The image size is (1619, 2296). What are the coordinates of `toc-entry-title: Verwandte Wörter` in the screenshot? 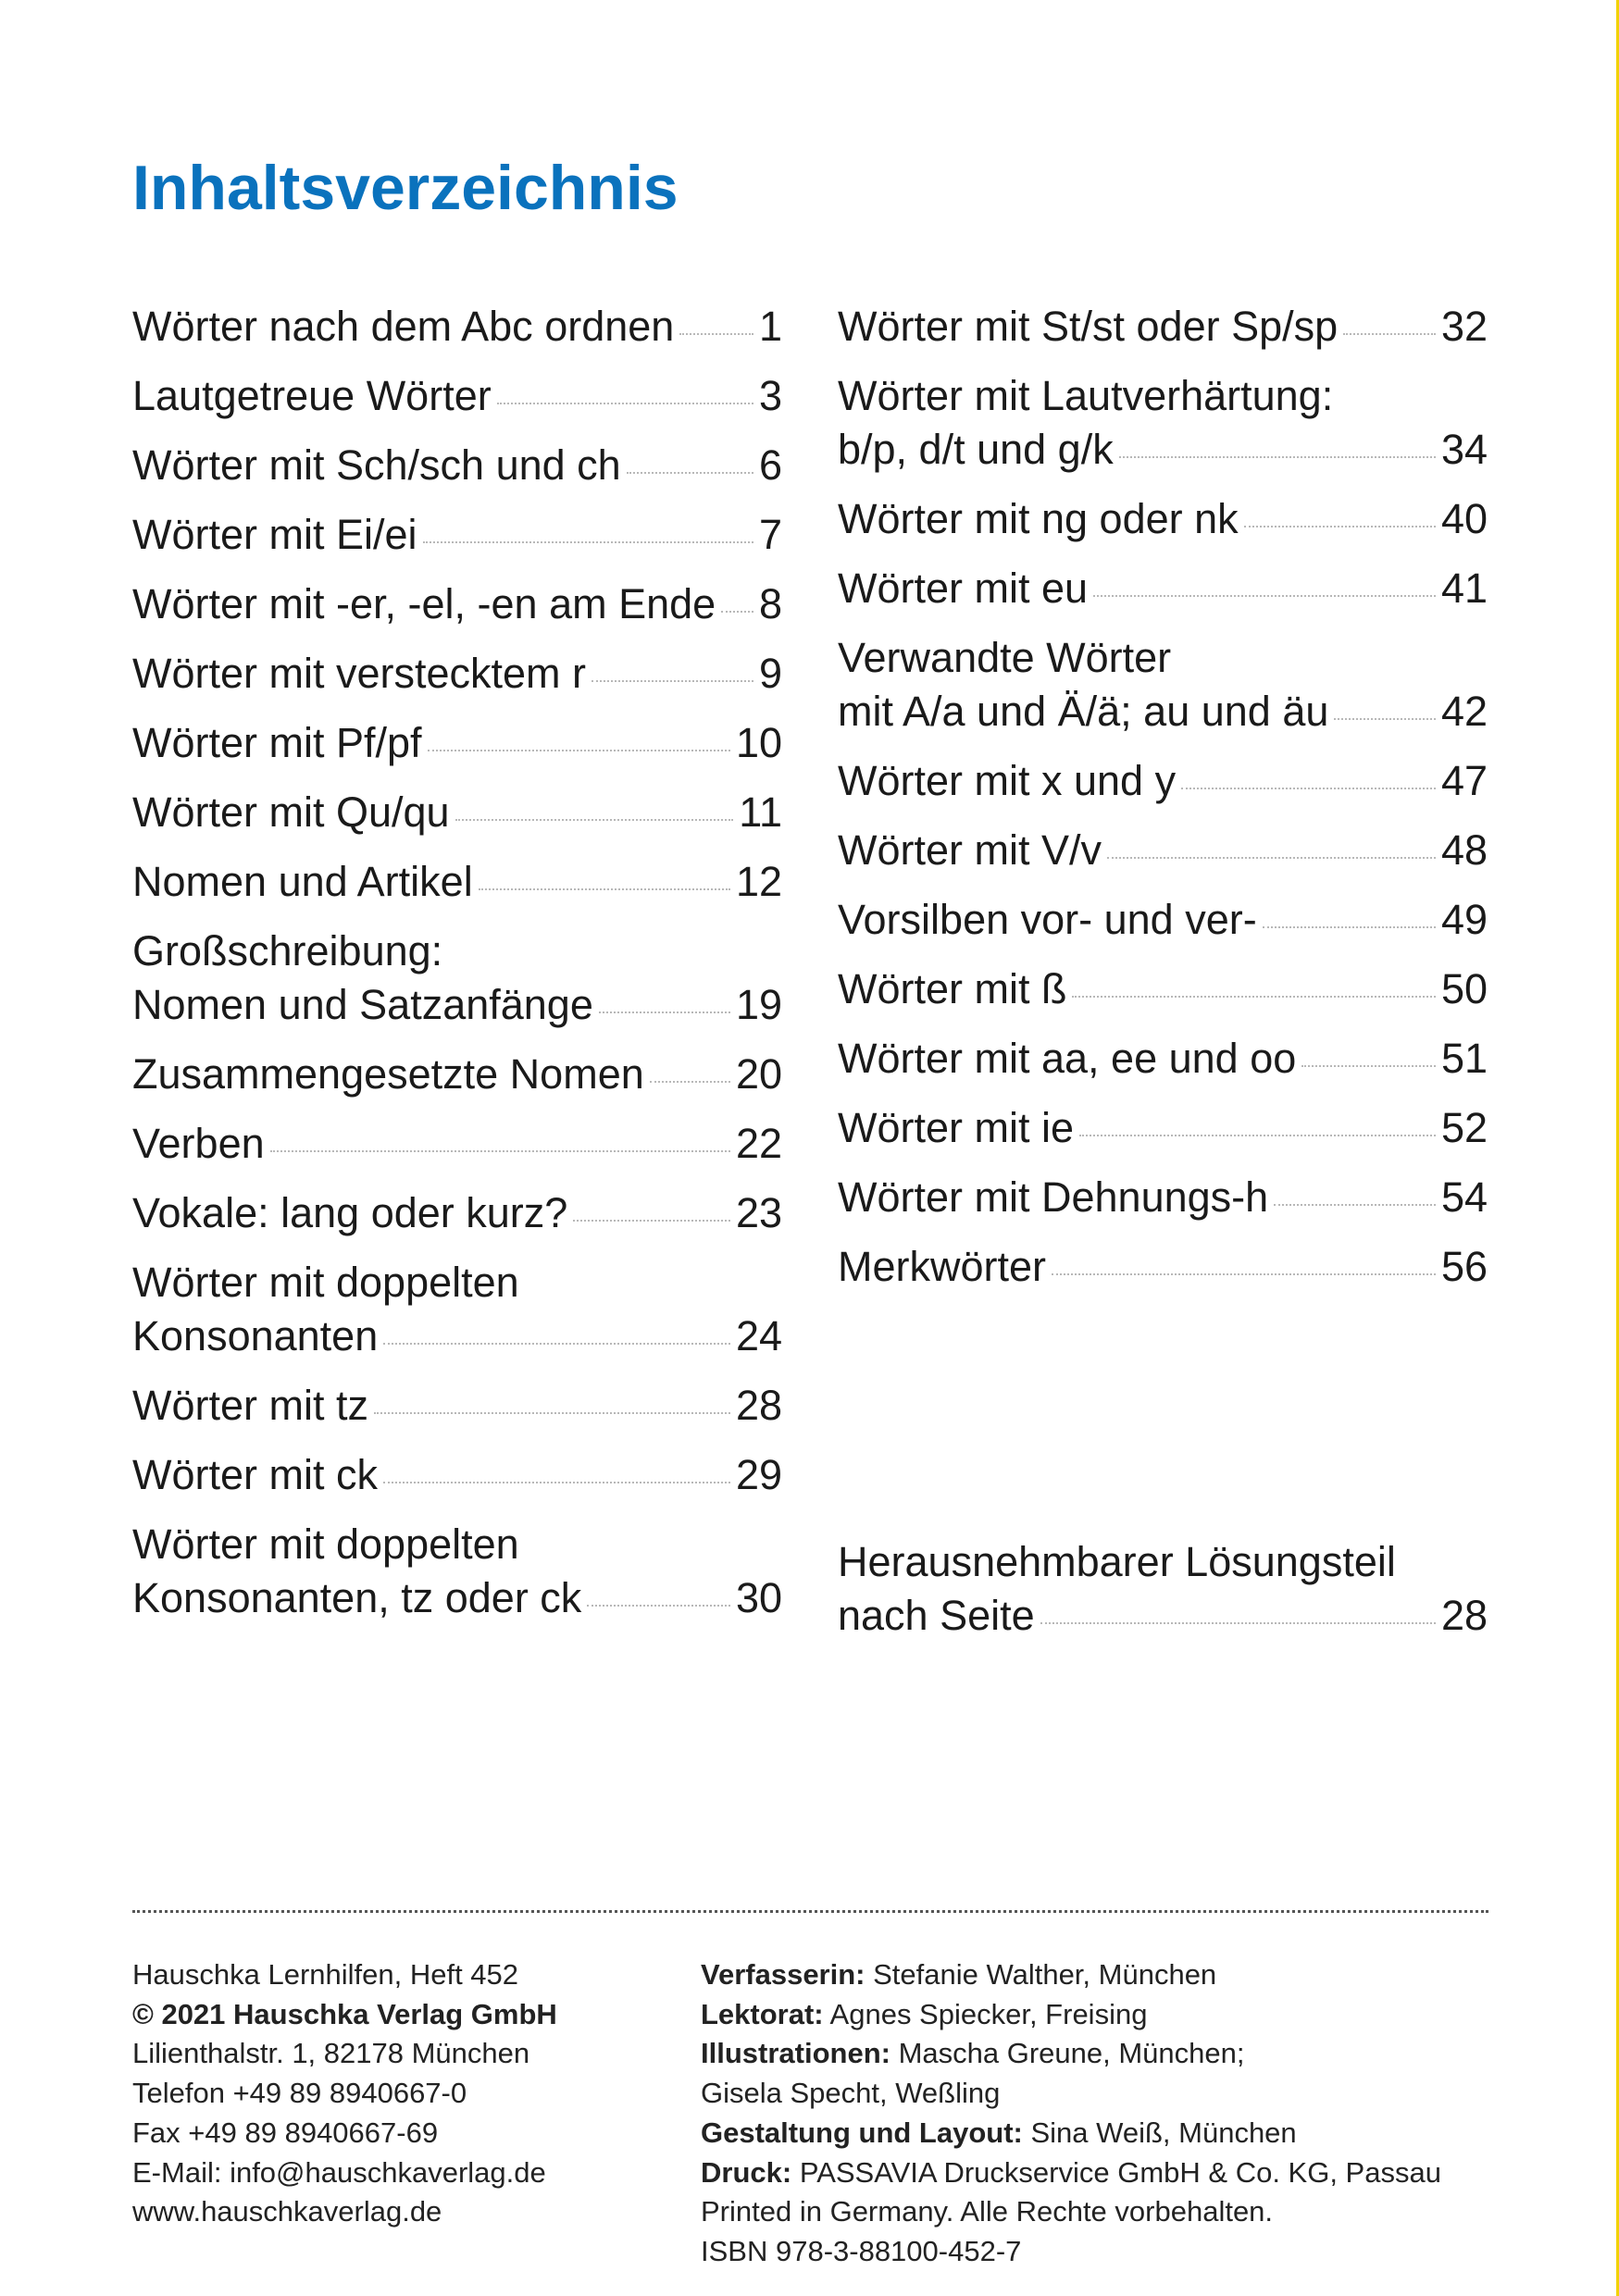 It's located at (1005, 658).